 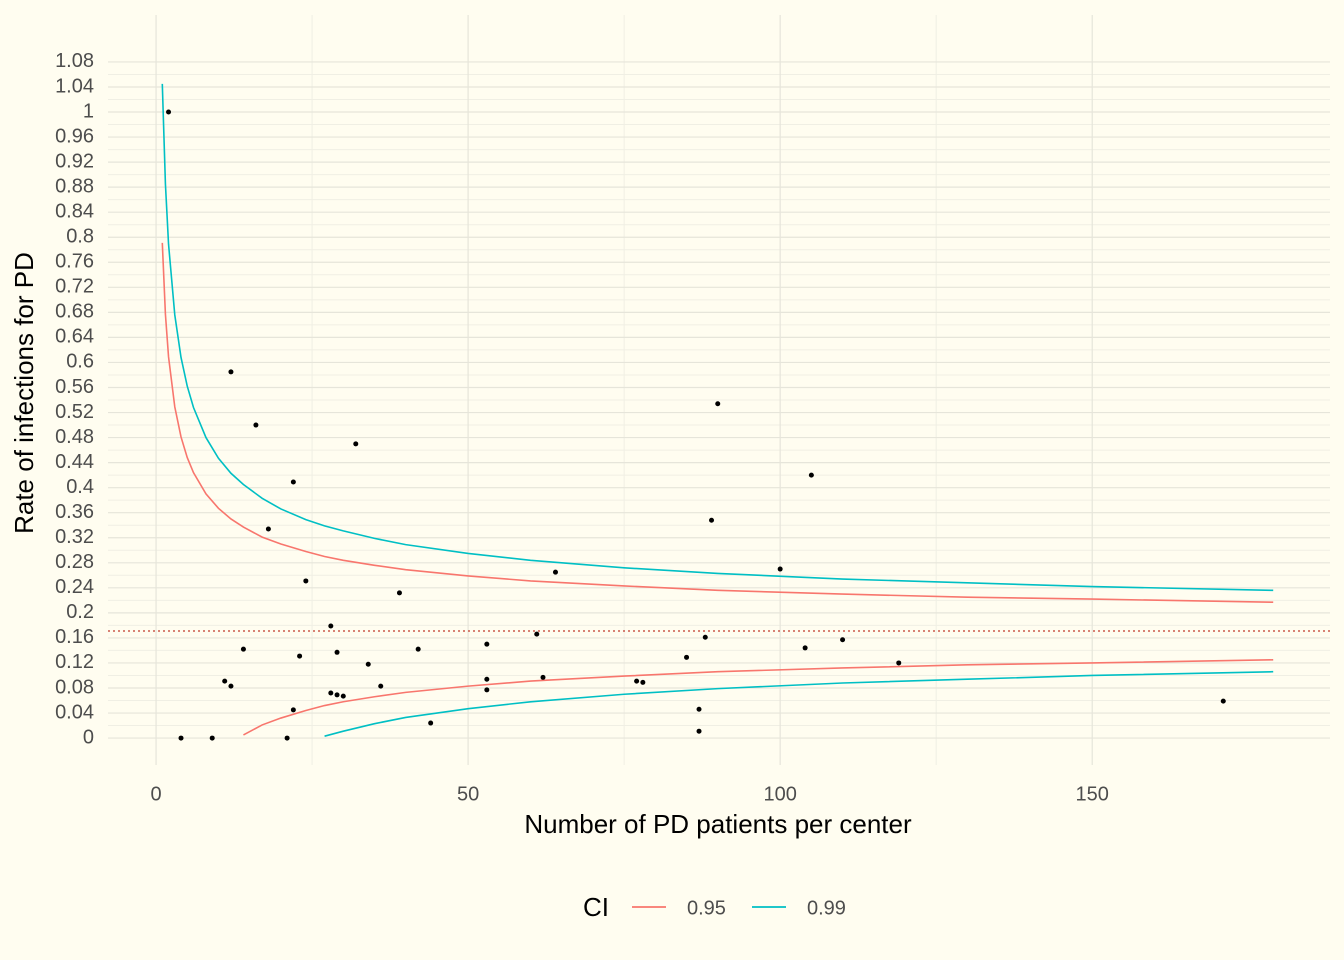 I want to click on y-tick-label: 0.16, so click(x=74, y=637).